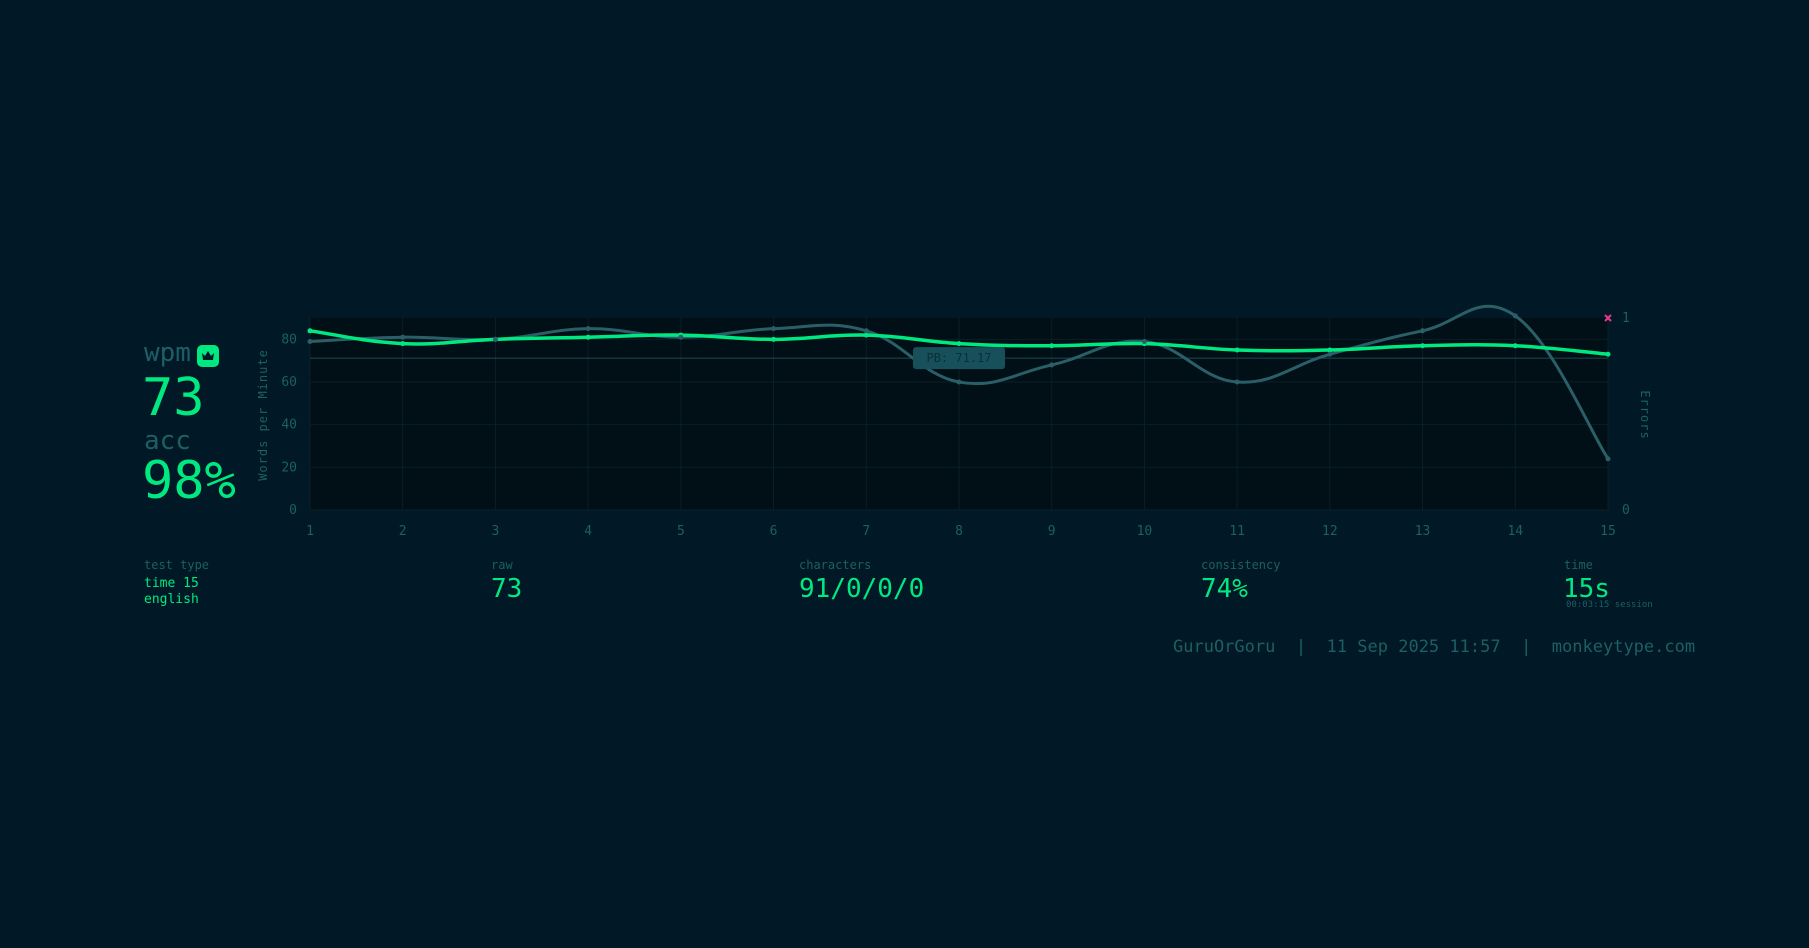 The height and width of the screenshot is (948, 1809). I want to click on x-tick-label: 9, so click(1052, 531).